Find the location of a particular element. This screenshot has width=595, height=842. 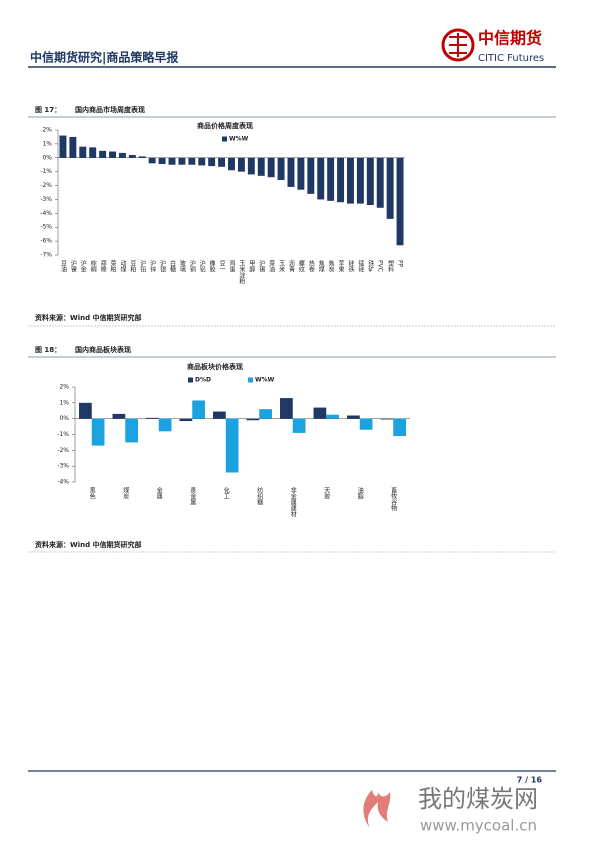

x-tick-label: 金属 is located at coordinates (158, 493).